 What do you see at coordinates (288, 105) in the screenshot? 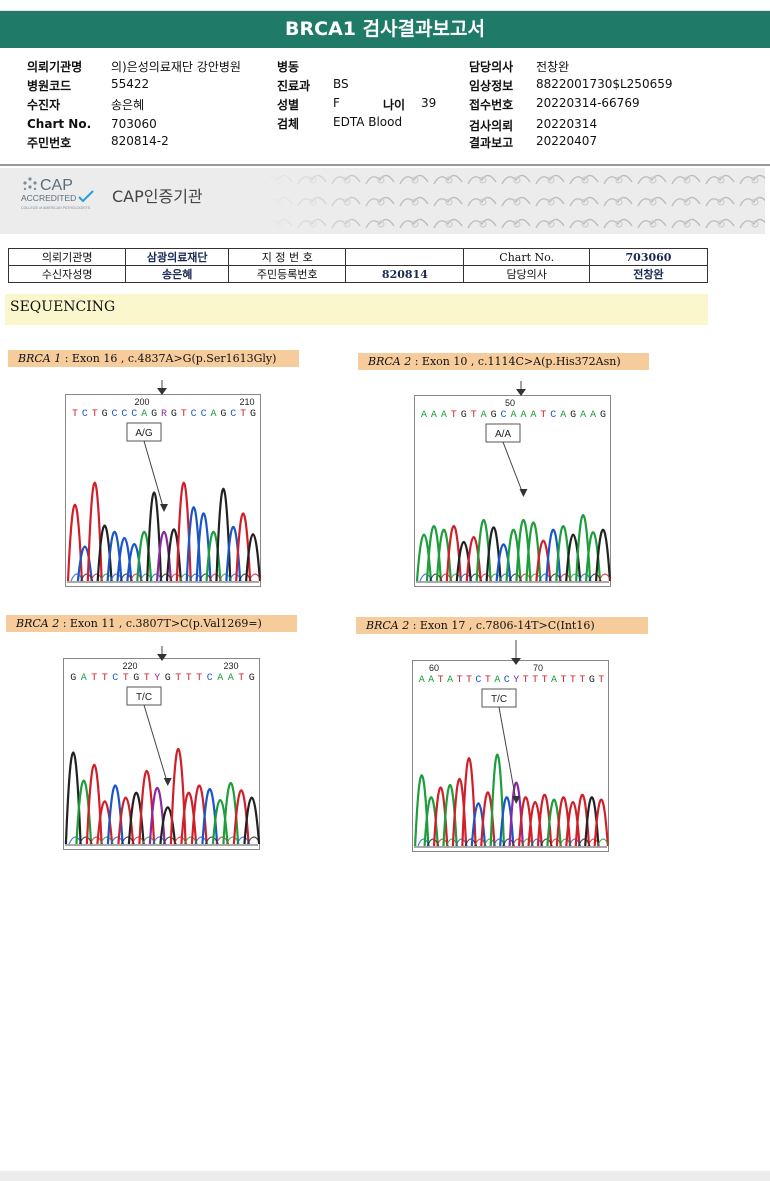
I see `info-label: 성별` at bounding box center [288, 105].